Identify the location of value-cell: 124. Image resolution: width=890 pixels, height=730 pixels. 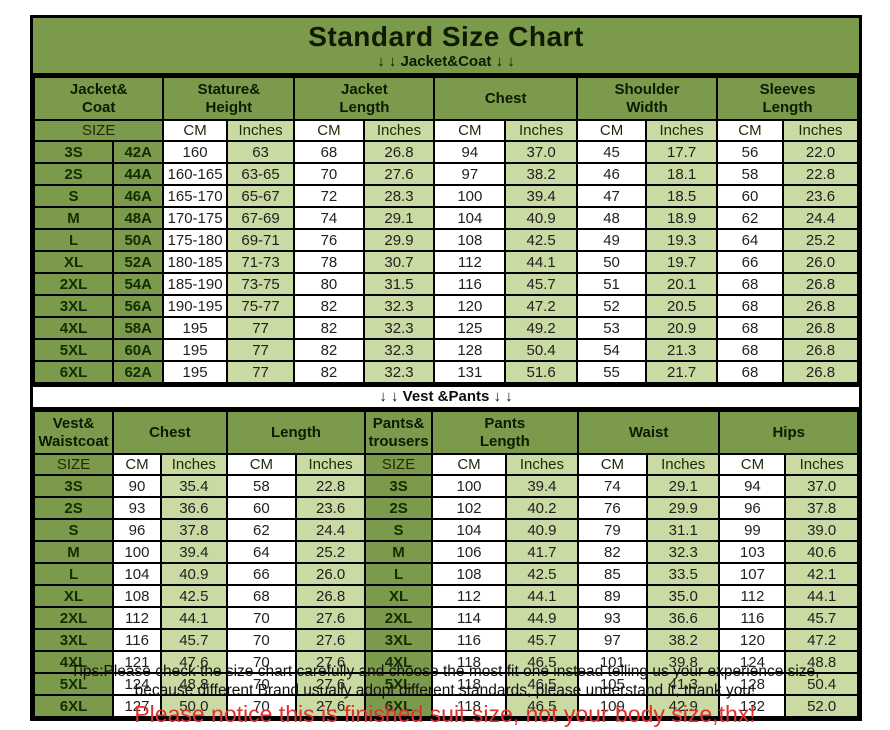
(137, 684).